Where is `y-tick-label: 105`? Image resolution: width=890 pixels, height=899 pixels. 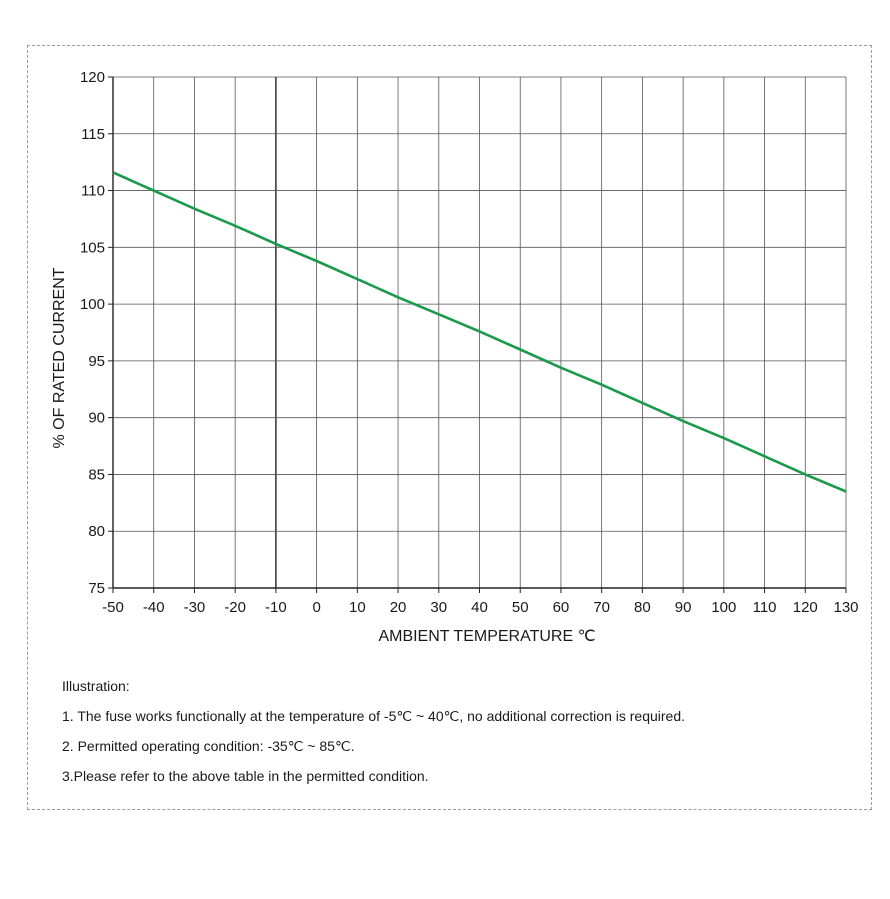 y-tick-label: 105 is located at coordinates (92, 247).